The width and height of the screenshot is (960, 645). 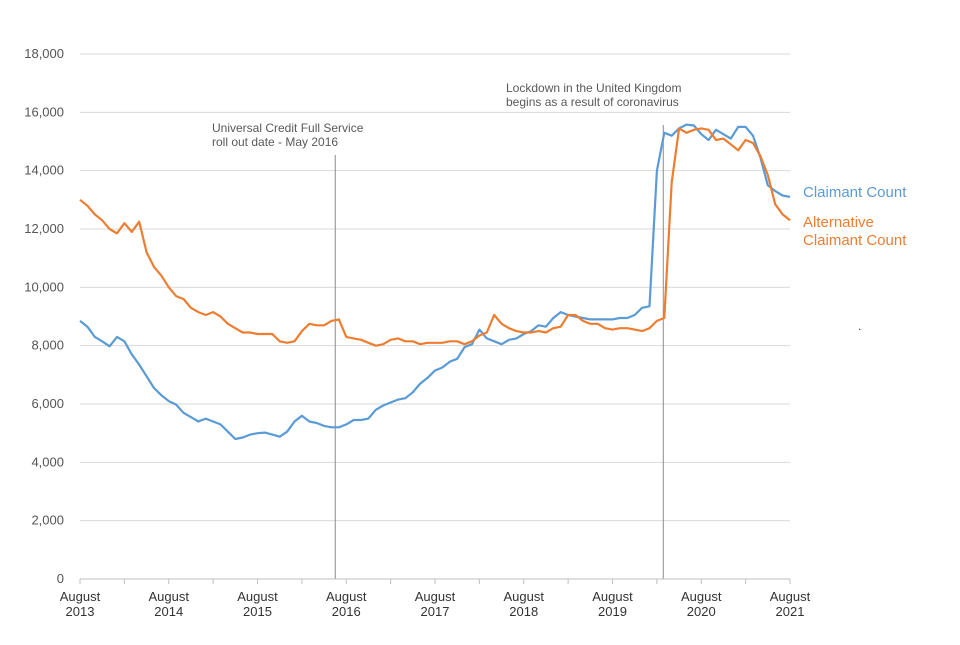 I want to click on x-tick-label: 2019, so click(x=612, y=611).